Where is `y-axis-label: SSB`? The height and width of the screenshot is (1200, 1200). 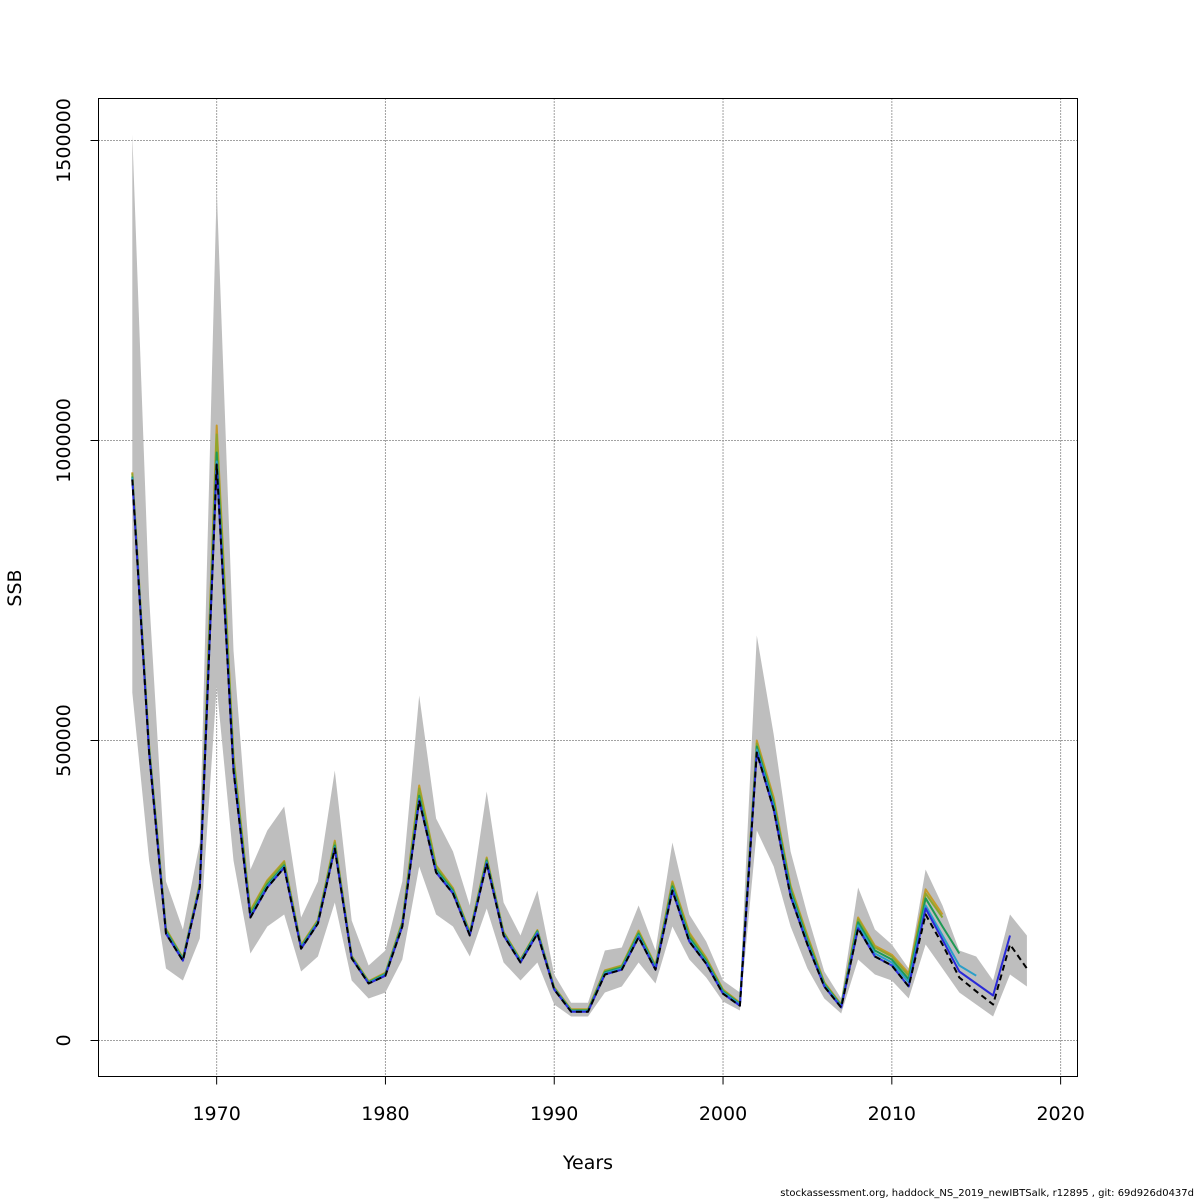
y-axis-label: SSB is located at coordinates (15, 587).